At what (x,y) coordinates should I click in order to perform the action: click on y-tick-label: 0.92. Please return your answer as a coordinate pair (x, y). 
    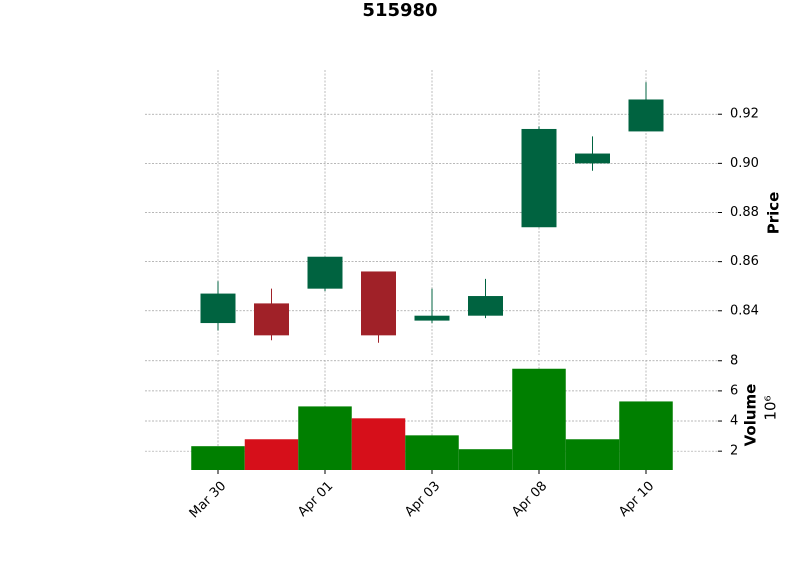
    Looking at the image, I should click on (744, 114).